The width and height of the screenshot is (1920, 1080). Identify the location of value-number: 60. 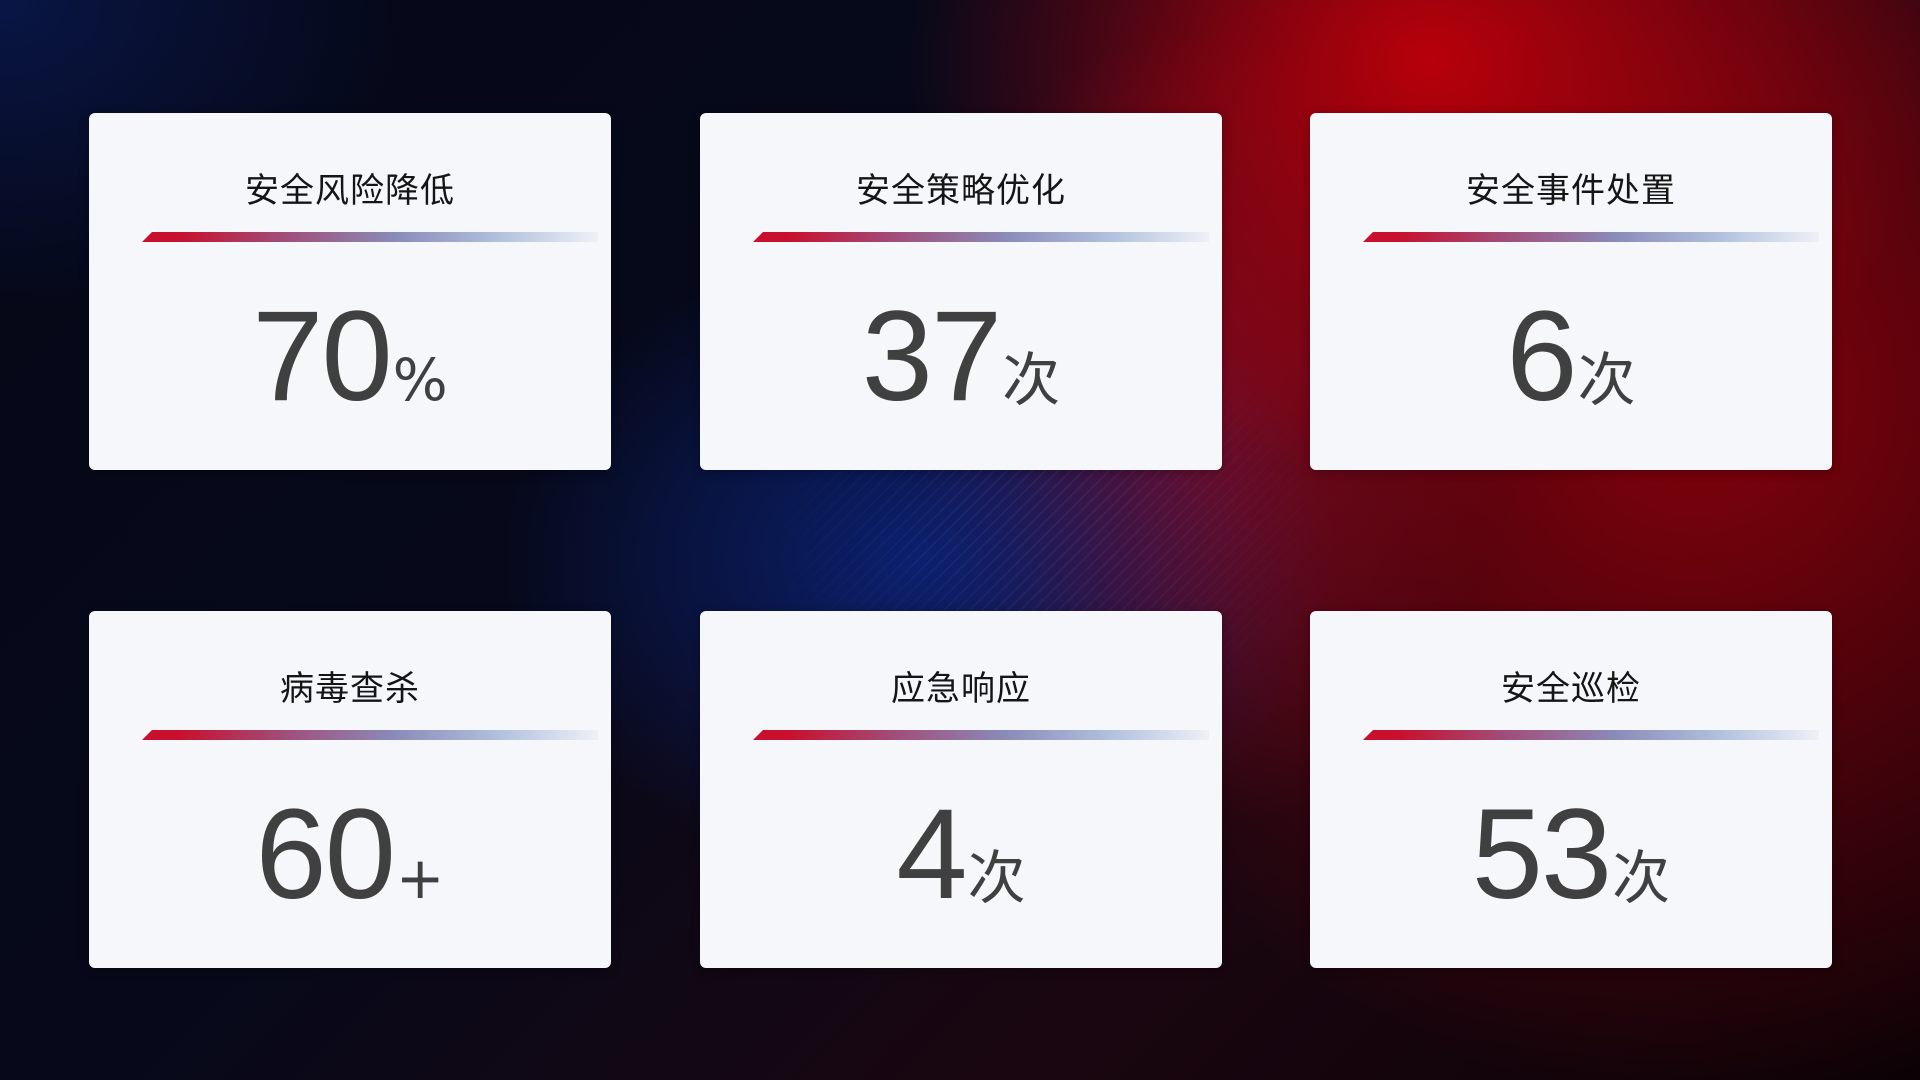
(325, 854).